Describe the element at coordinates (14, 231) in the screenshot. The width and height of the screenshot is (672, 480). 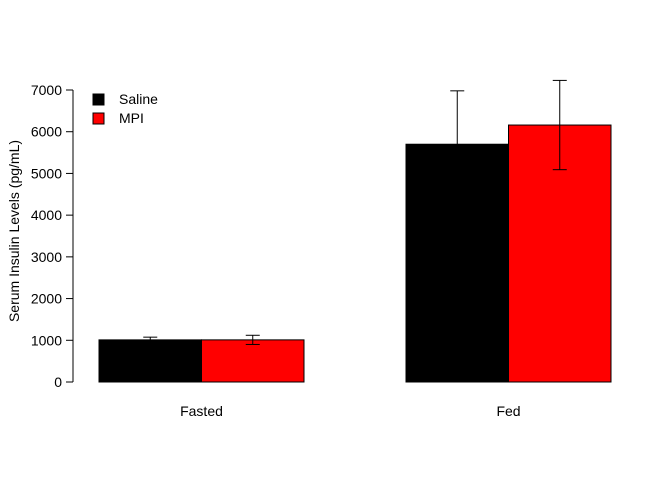
I see `y-axis-label: Serum Insulin Levels (pg/mL)` at that location.